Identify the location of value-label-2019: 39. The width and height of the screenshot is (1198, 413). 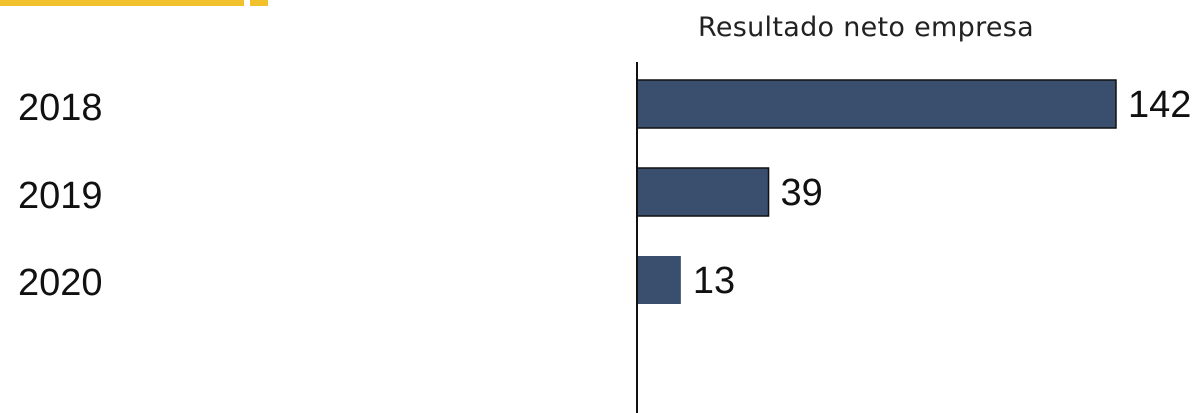
(802, 193).